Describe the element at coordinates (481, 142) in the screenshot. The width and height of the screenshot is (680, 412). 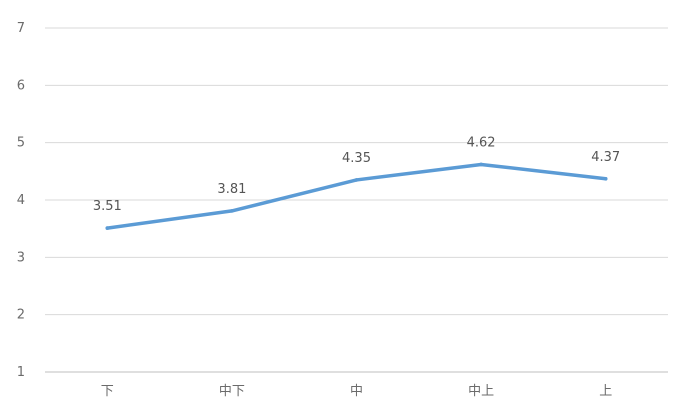
I see `data-label: 4.62` at that location.